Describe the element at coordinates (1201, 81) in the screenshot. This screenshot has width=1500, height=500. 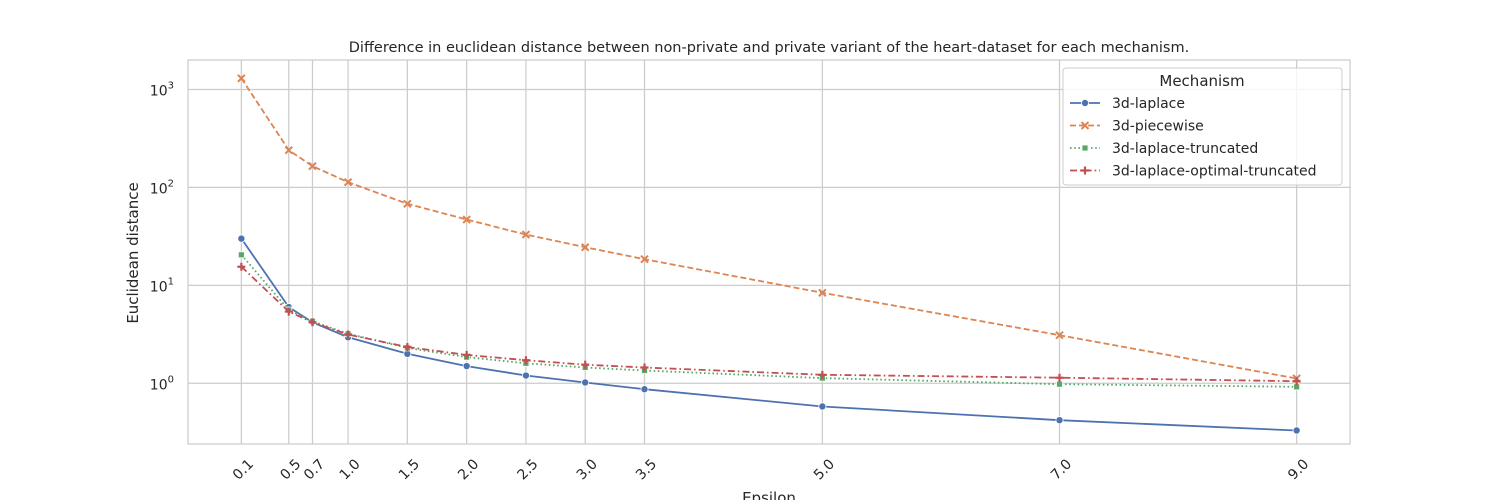
I see `legend-title: Mechanism` at that location.